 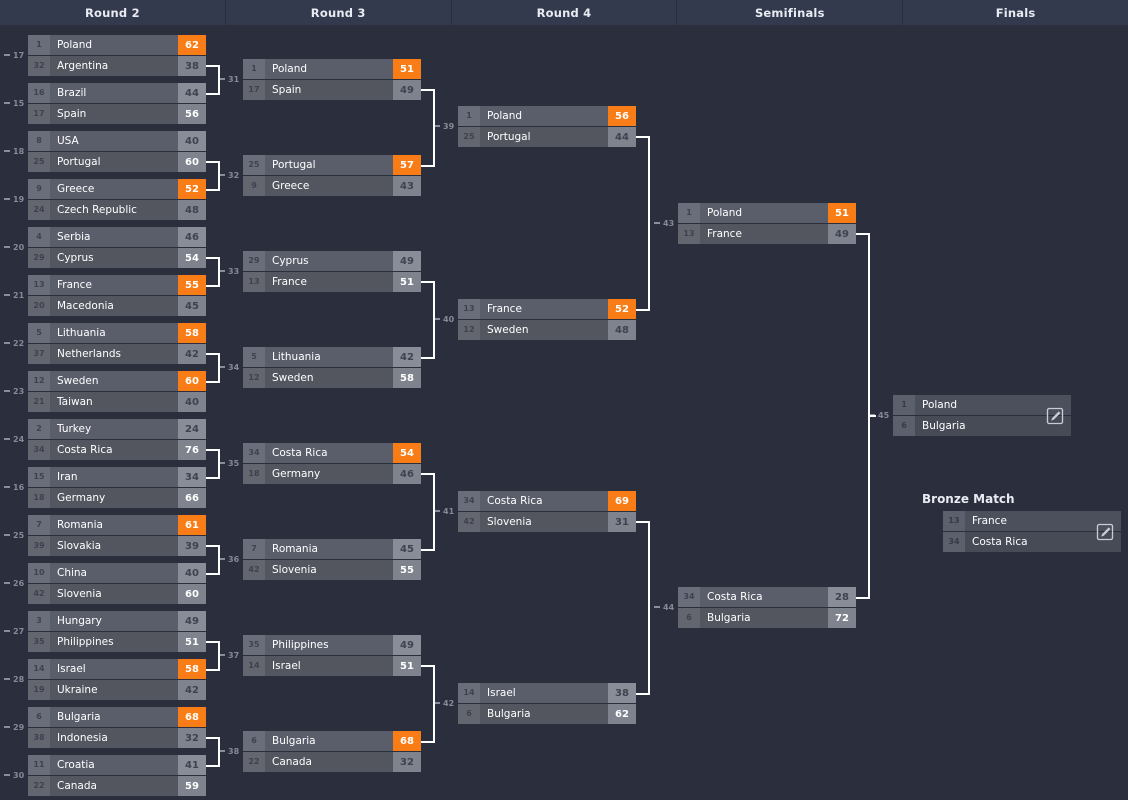 What do you see at coordinates (117, 162) in the screenshot?
I see `team-row: 25 Portugal 60` at bounding box center [117, 162].